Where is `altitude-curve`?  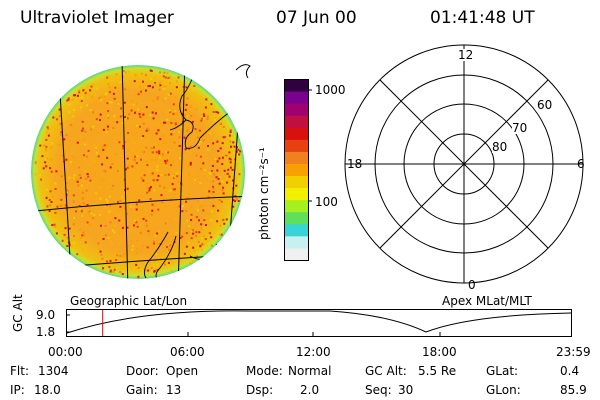 altitude-curve is located at coordinates (319, 322).